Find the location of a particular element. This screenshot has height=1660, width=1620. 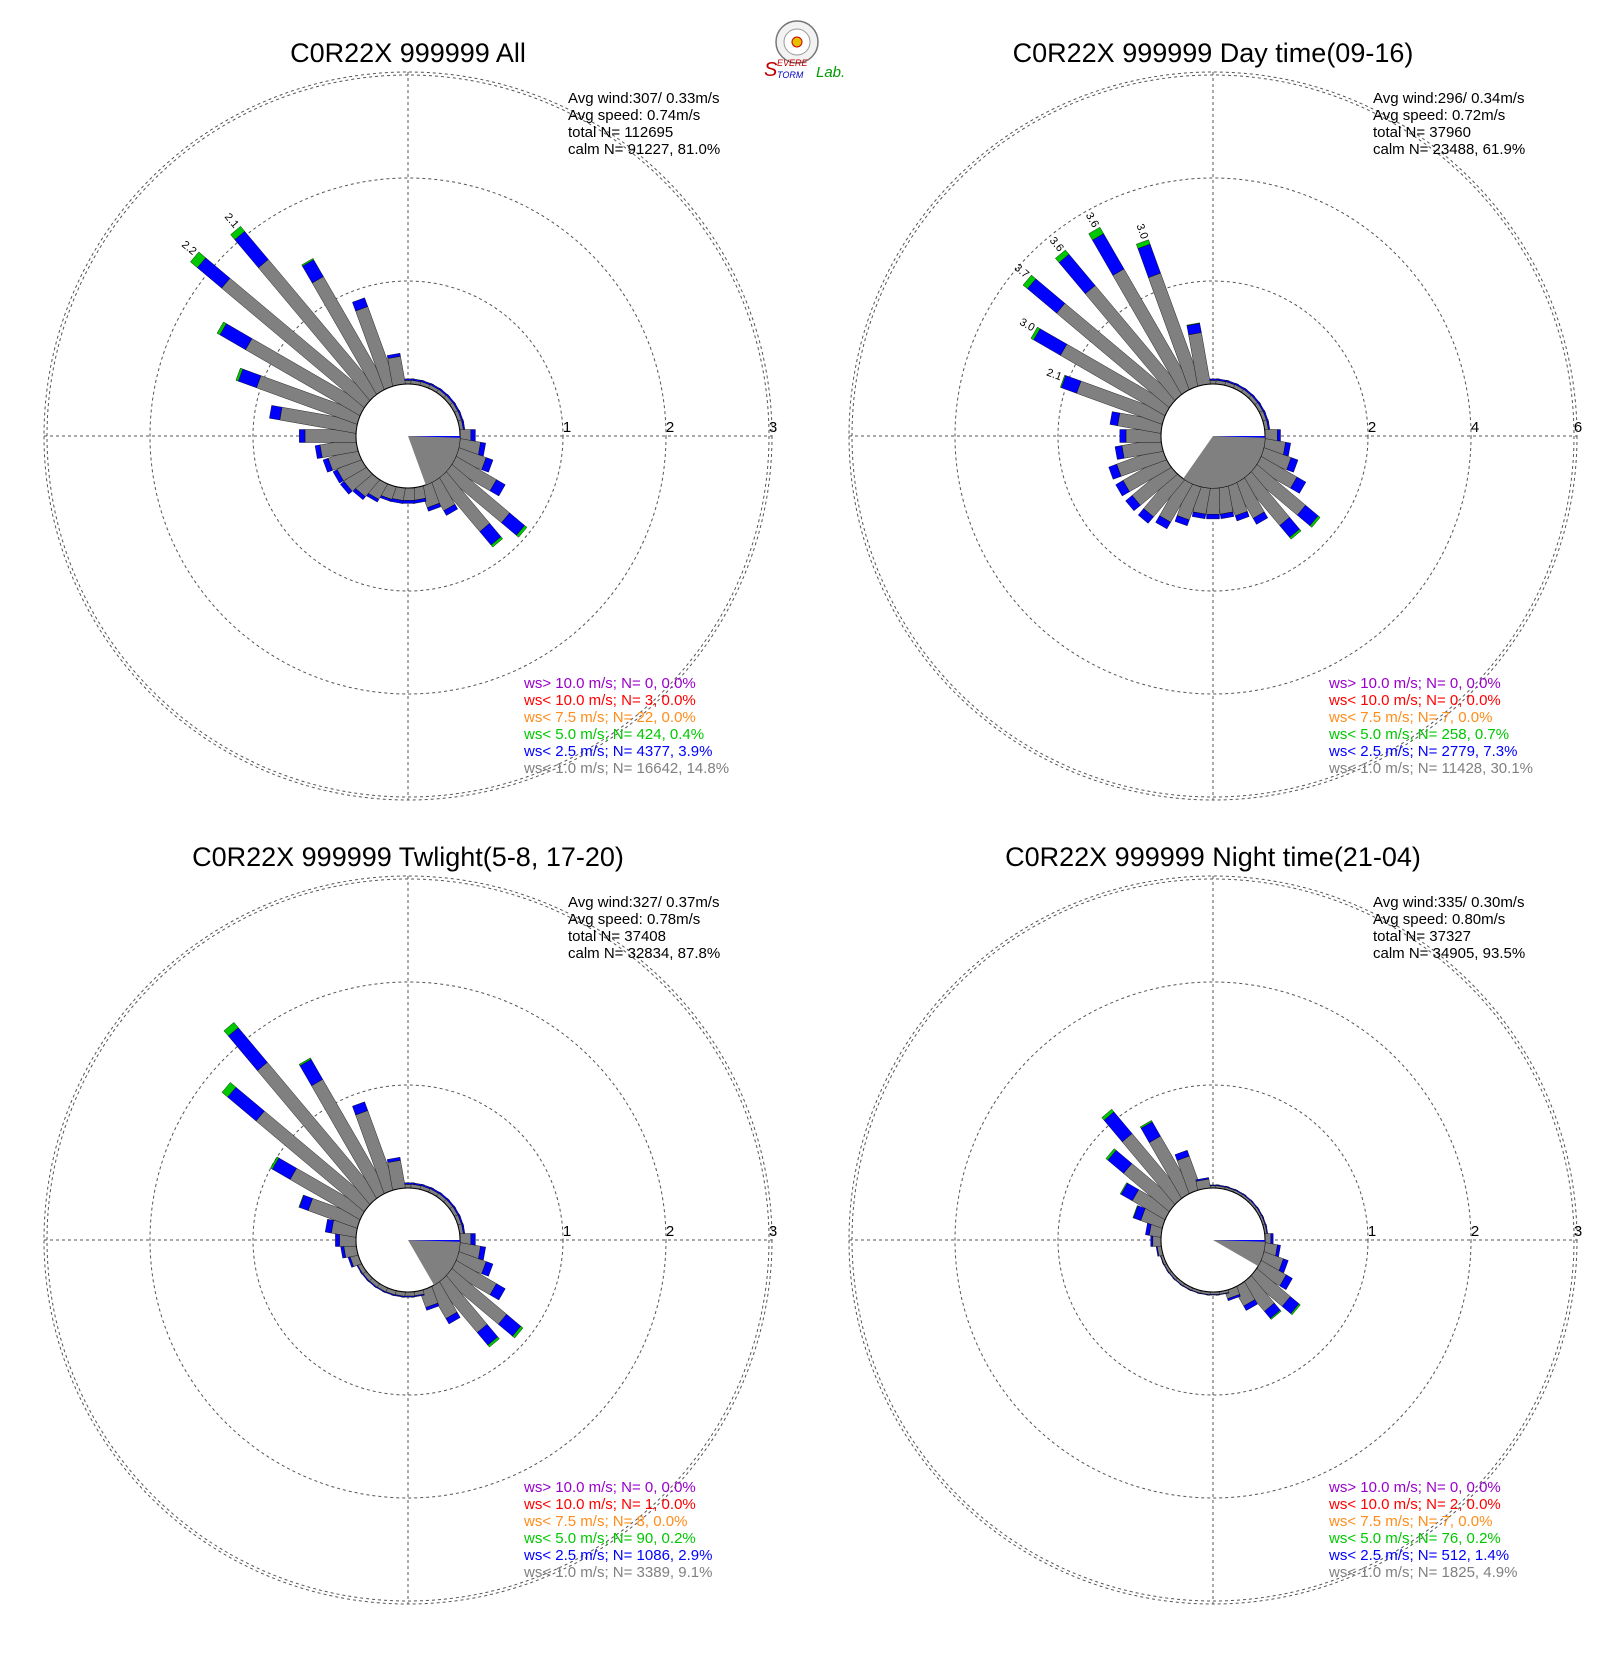

stat-calm: calm N= 34905, 93.5% is located at coordinates (1449, 953).